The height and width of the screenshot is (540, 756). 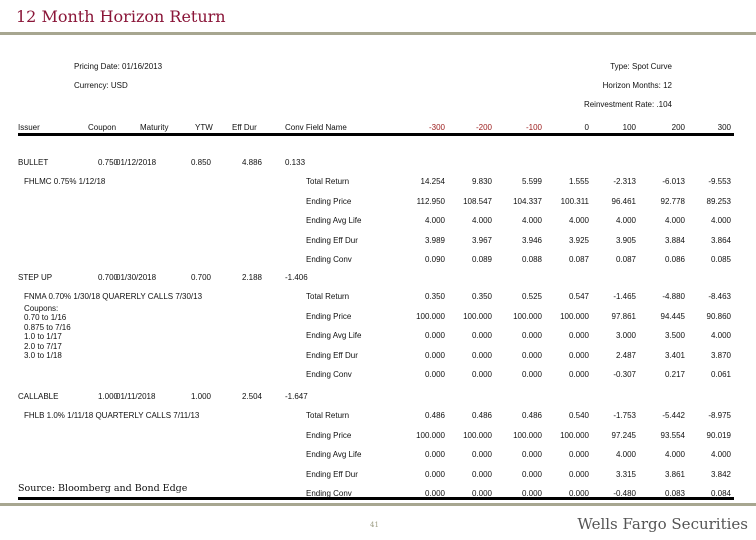 I want to click on curve-type: Type: Spot Curve, so click(x=641, y=66).